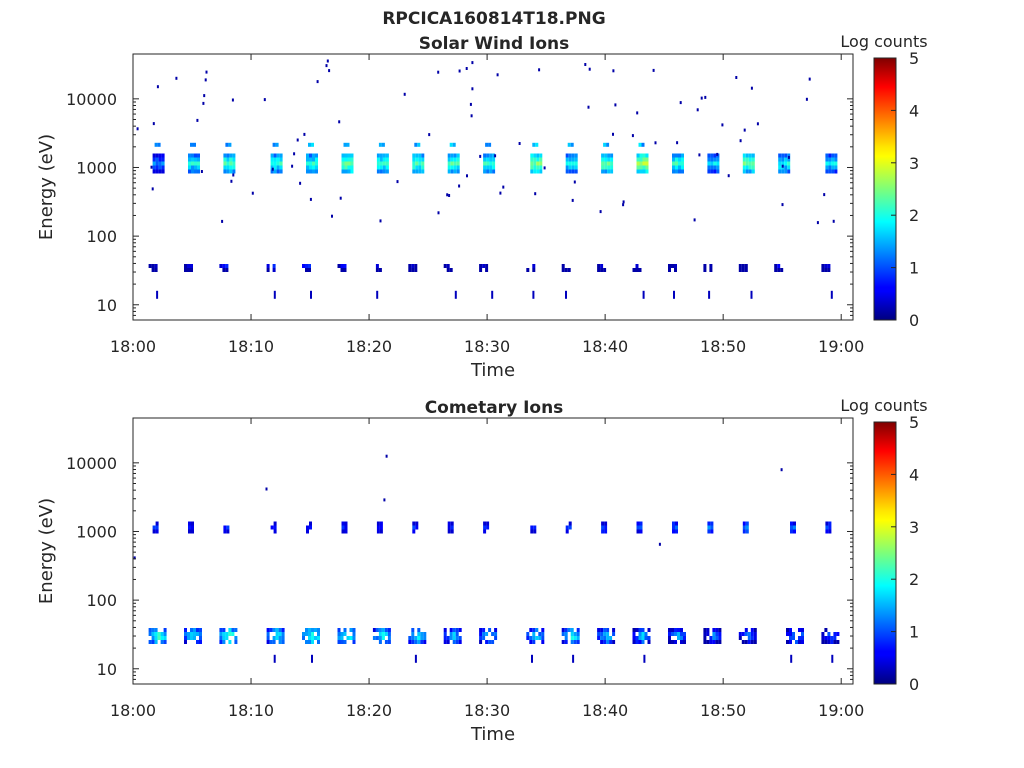 The width and height of the screenshot is (1024, 768). I want to click on colorbar-label: Log counts, so click(883, 41).